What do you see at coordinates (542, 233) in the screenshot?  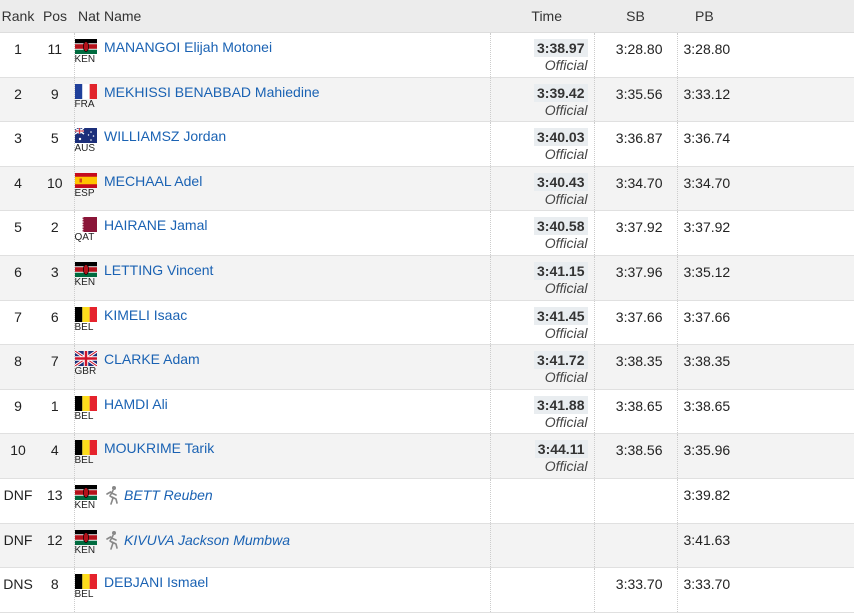 I see `time-cell: 3:40.58 Official` at bounding box center [542, 233].